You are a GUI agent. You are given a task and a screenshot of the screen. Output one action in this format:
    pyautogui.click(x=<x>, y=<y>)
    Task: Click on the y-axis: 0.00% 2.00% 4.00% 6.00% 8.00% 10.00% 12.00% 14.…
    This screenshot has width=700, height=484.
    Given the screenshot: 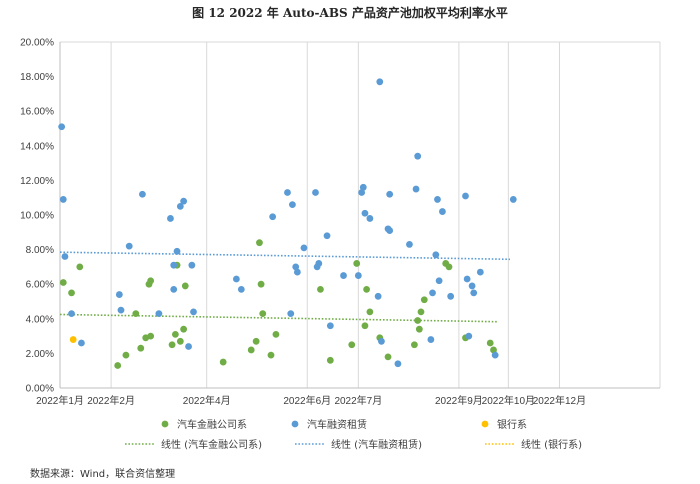 What is the action you would take?
    pyautogui.click(x=40, y=216)
    